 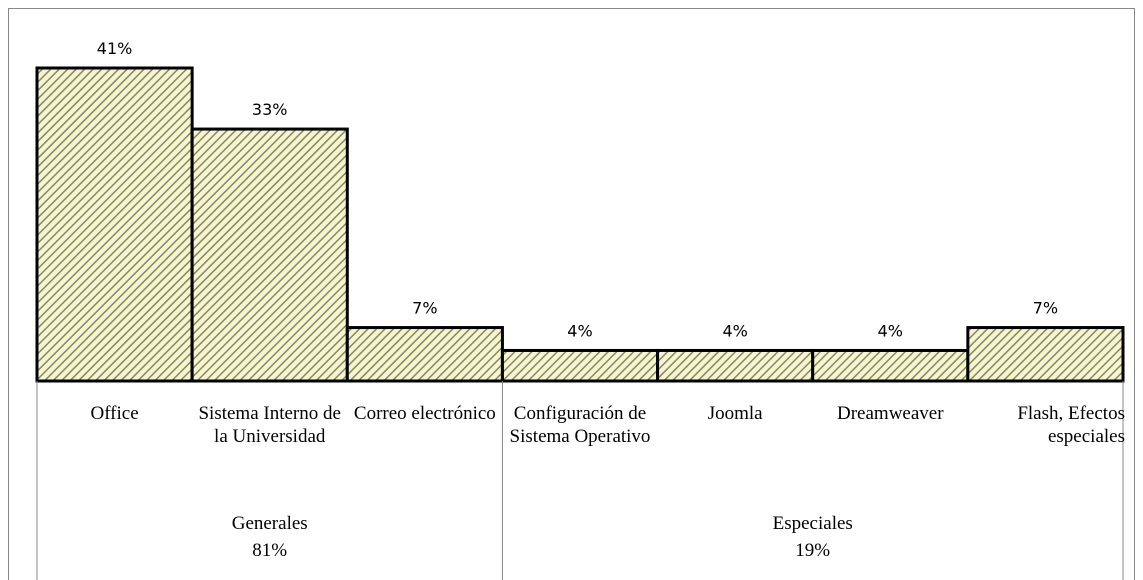 I want to click on category-label: Correo electrónico, so click(x=424, y=413).